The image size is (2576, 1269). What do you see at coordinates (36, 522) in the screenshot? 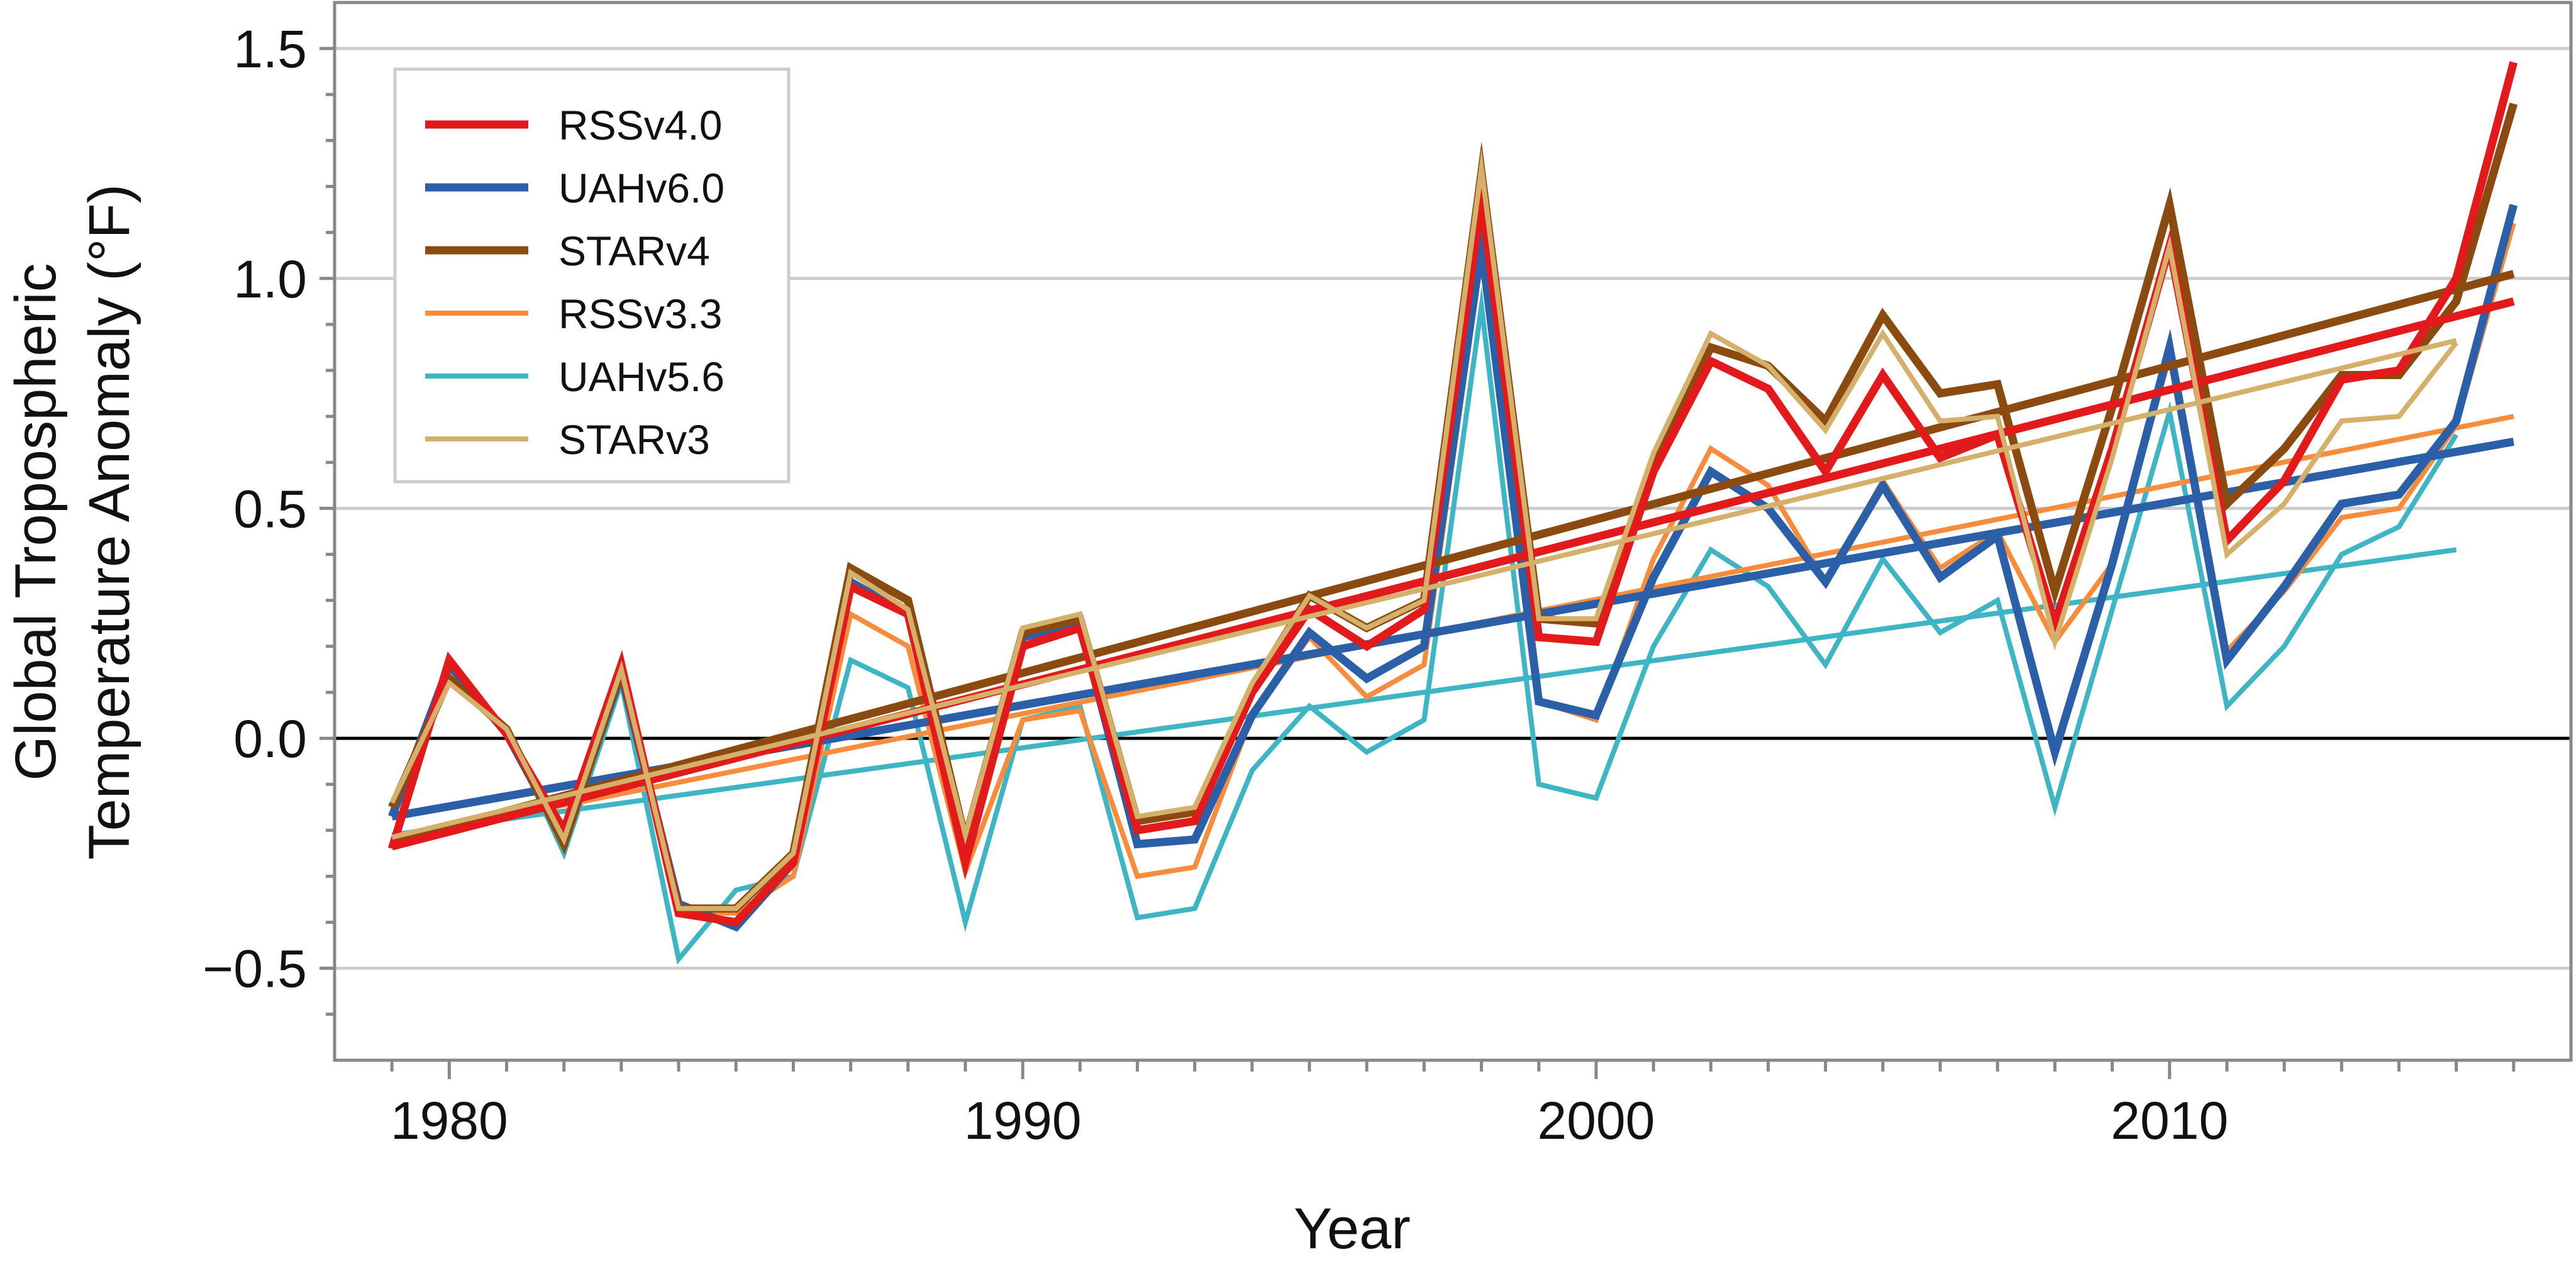
I see `y-axis-title-line-1: Global Tropospheric` at bounding box center [36, 522].